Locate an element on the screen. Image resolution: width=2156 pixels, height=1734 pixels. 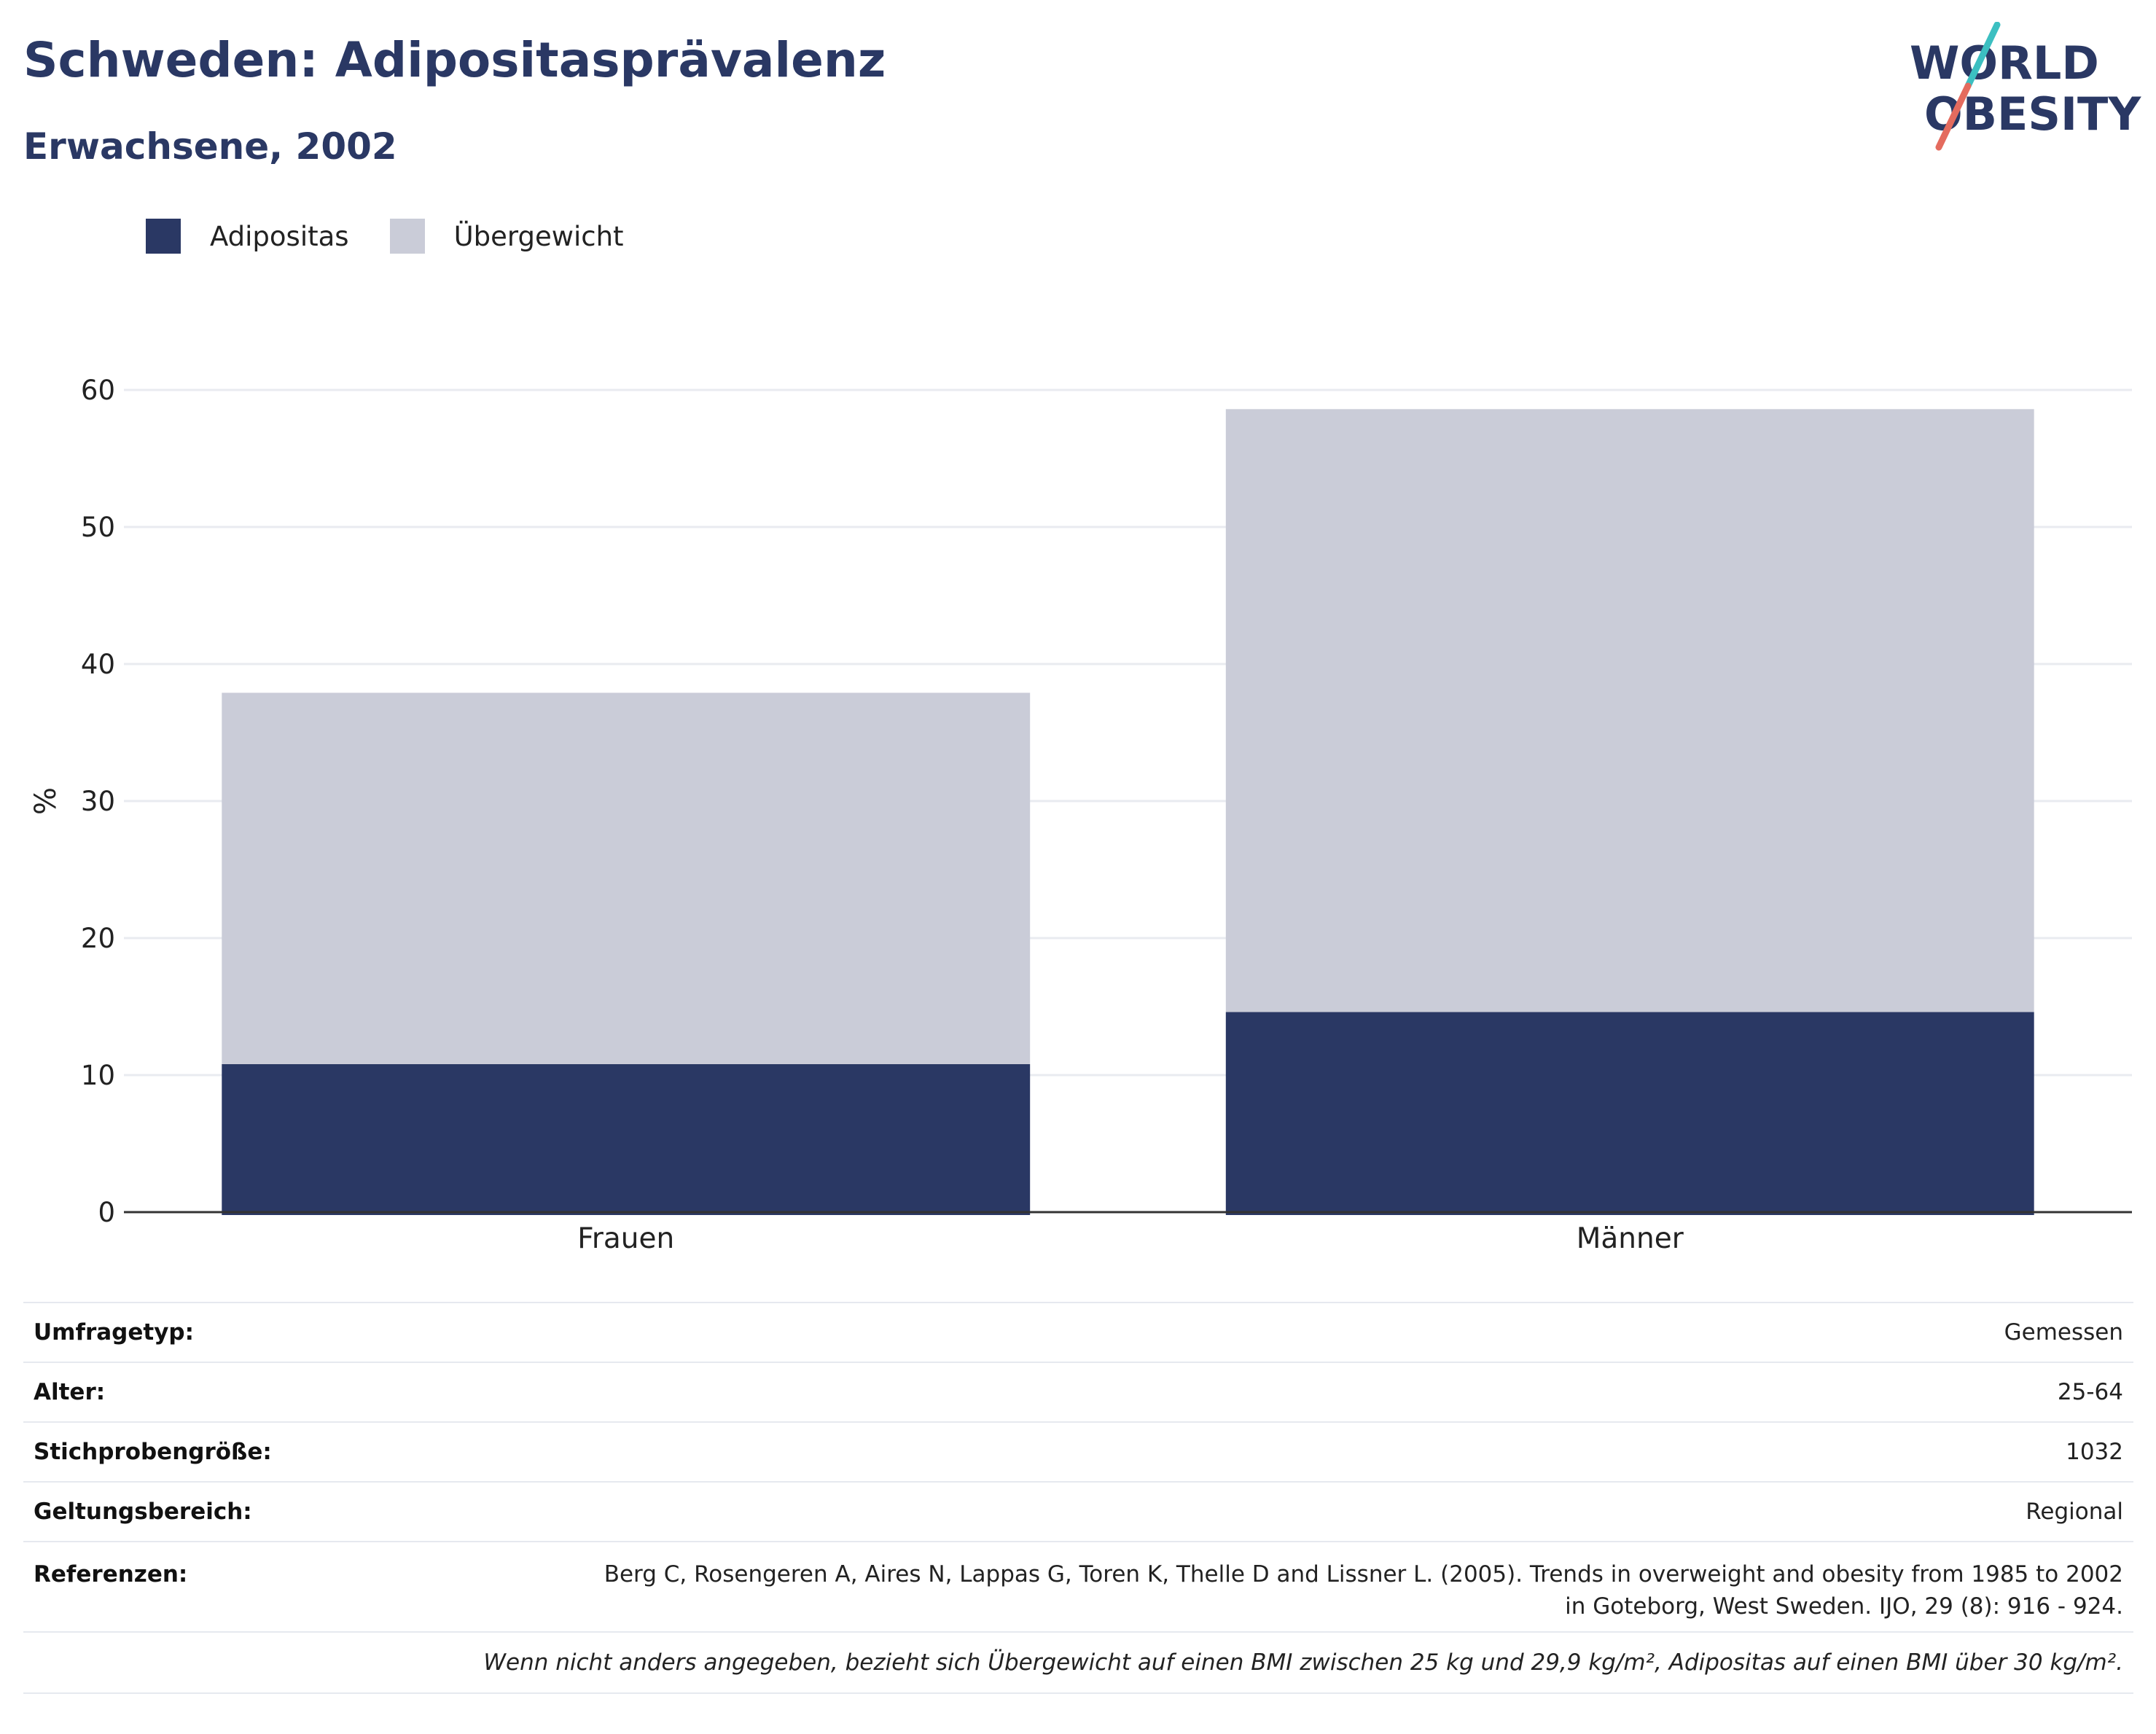
info-row-scope: Geltungsbereich: Regional is located at coordinates (1078, 1512).